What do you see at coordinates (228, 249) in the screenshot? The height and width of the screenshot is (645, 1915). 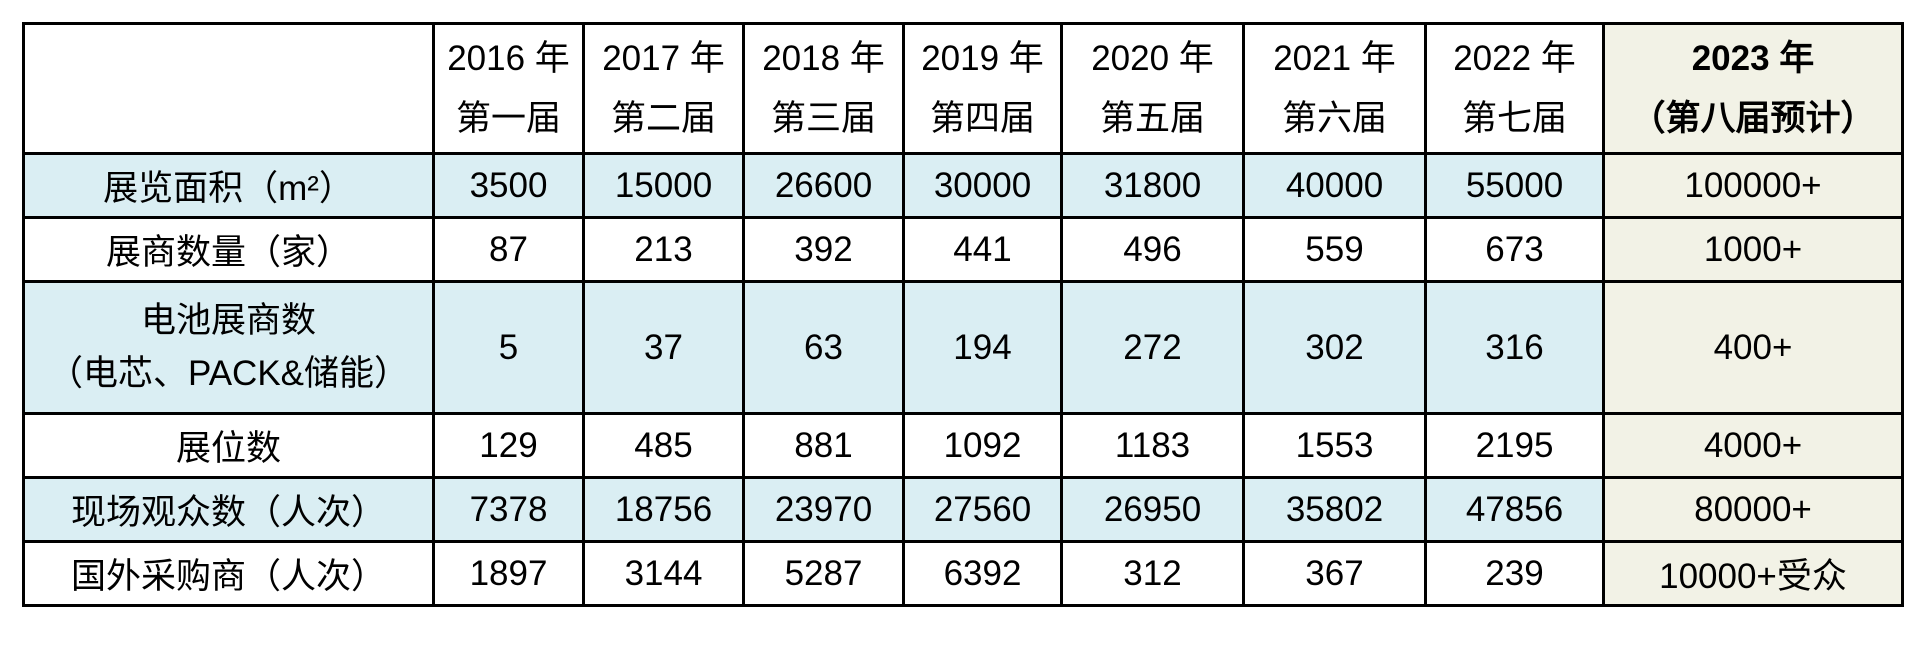 I see `row-label: 展商数量（家）` at bounding box center [228, 249].